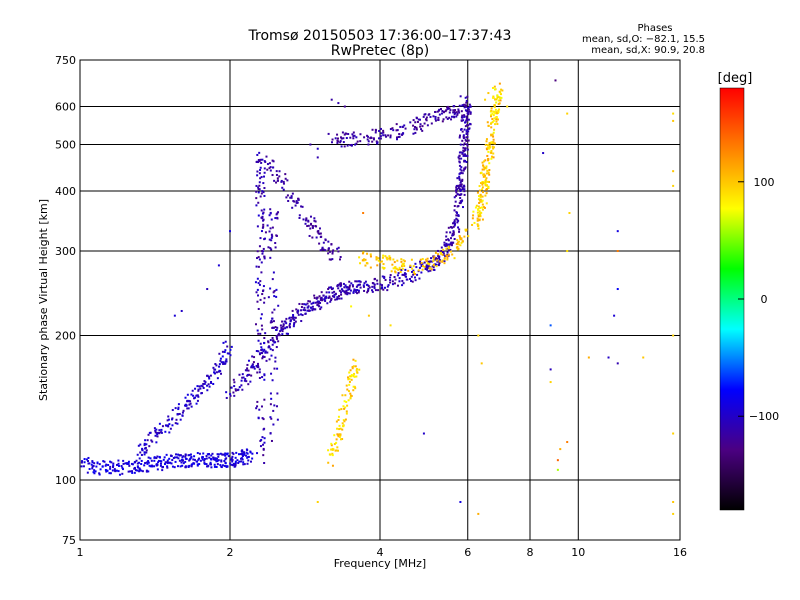 The height and width of the screenshot is (600, 800). I want to click on colorbar-tick-label: −100, so click(764, 416).